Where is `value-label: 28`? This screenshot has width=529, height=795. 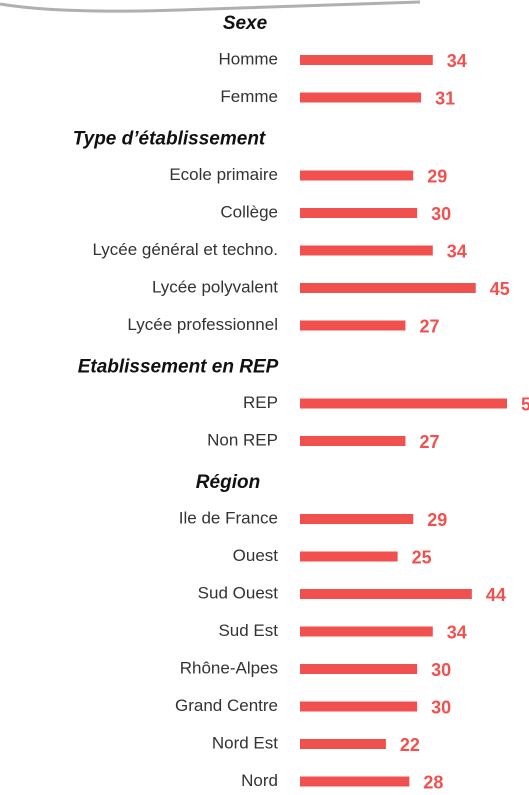 value-label: 28 is located at coordinates (433, 782).